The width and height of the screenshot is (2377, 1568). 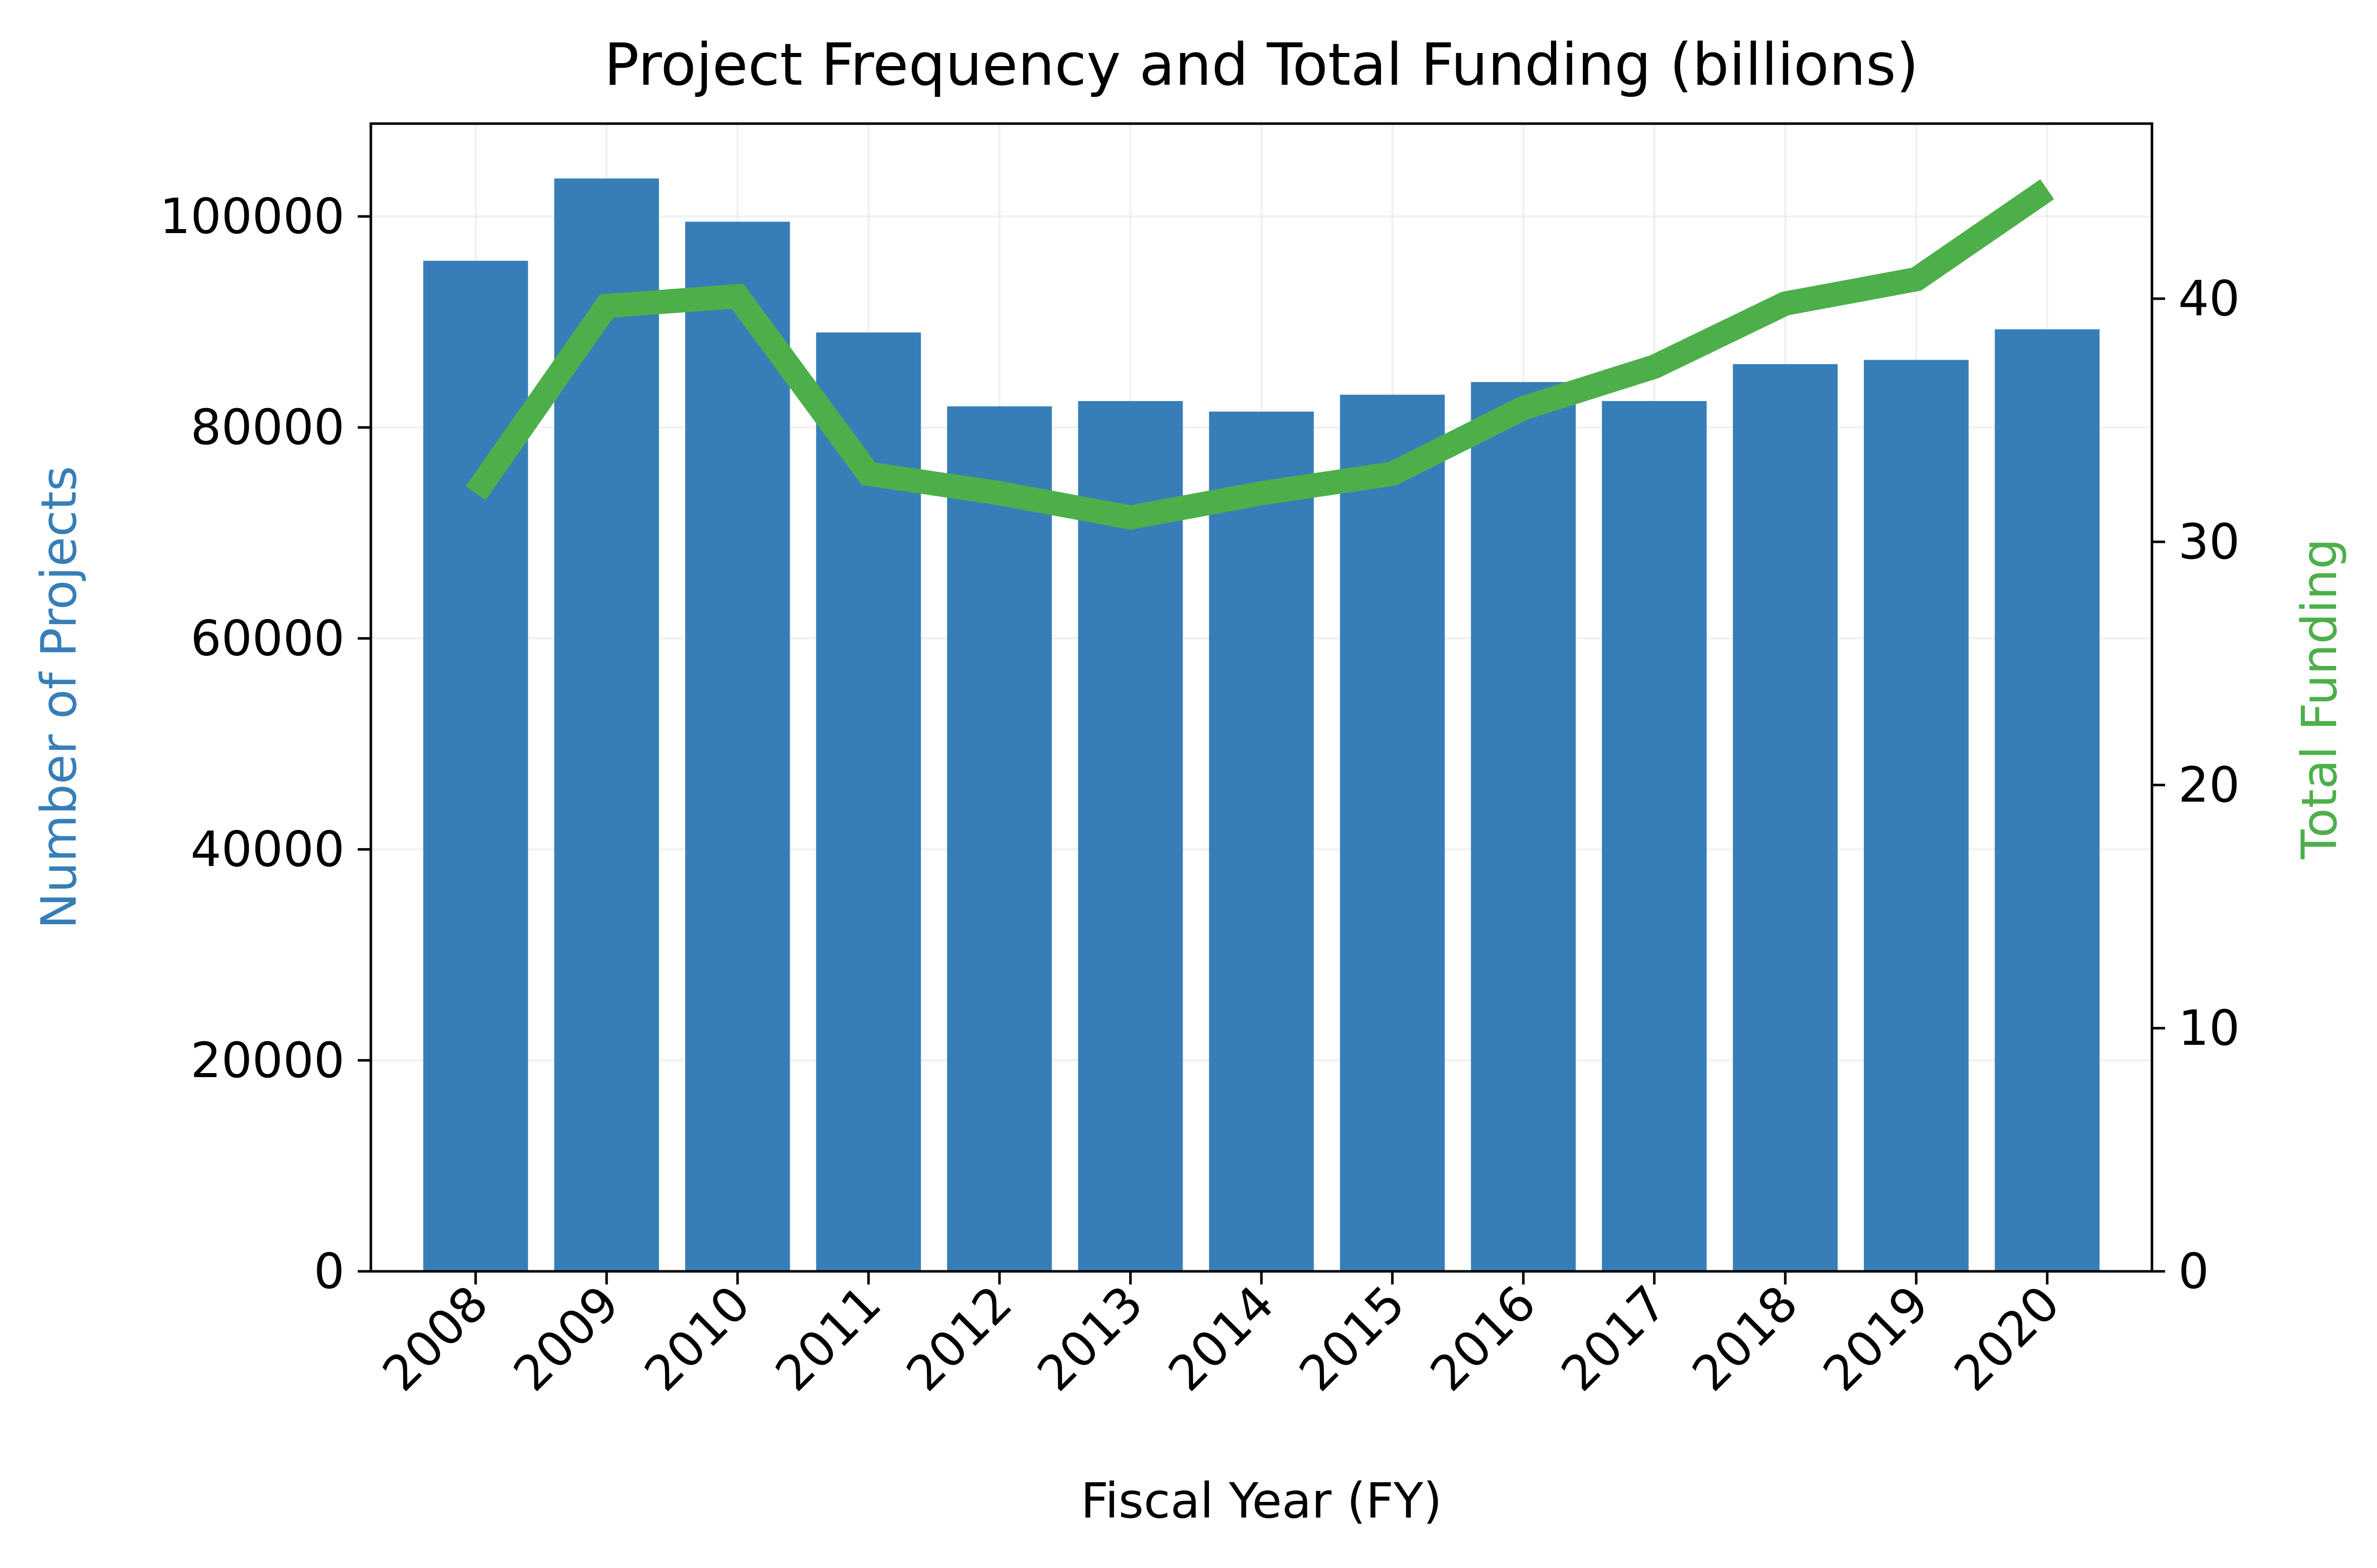 I want to click on x-tick-label: 2012, so click(x=959, y=1338).